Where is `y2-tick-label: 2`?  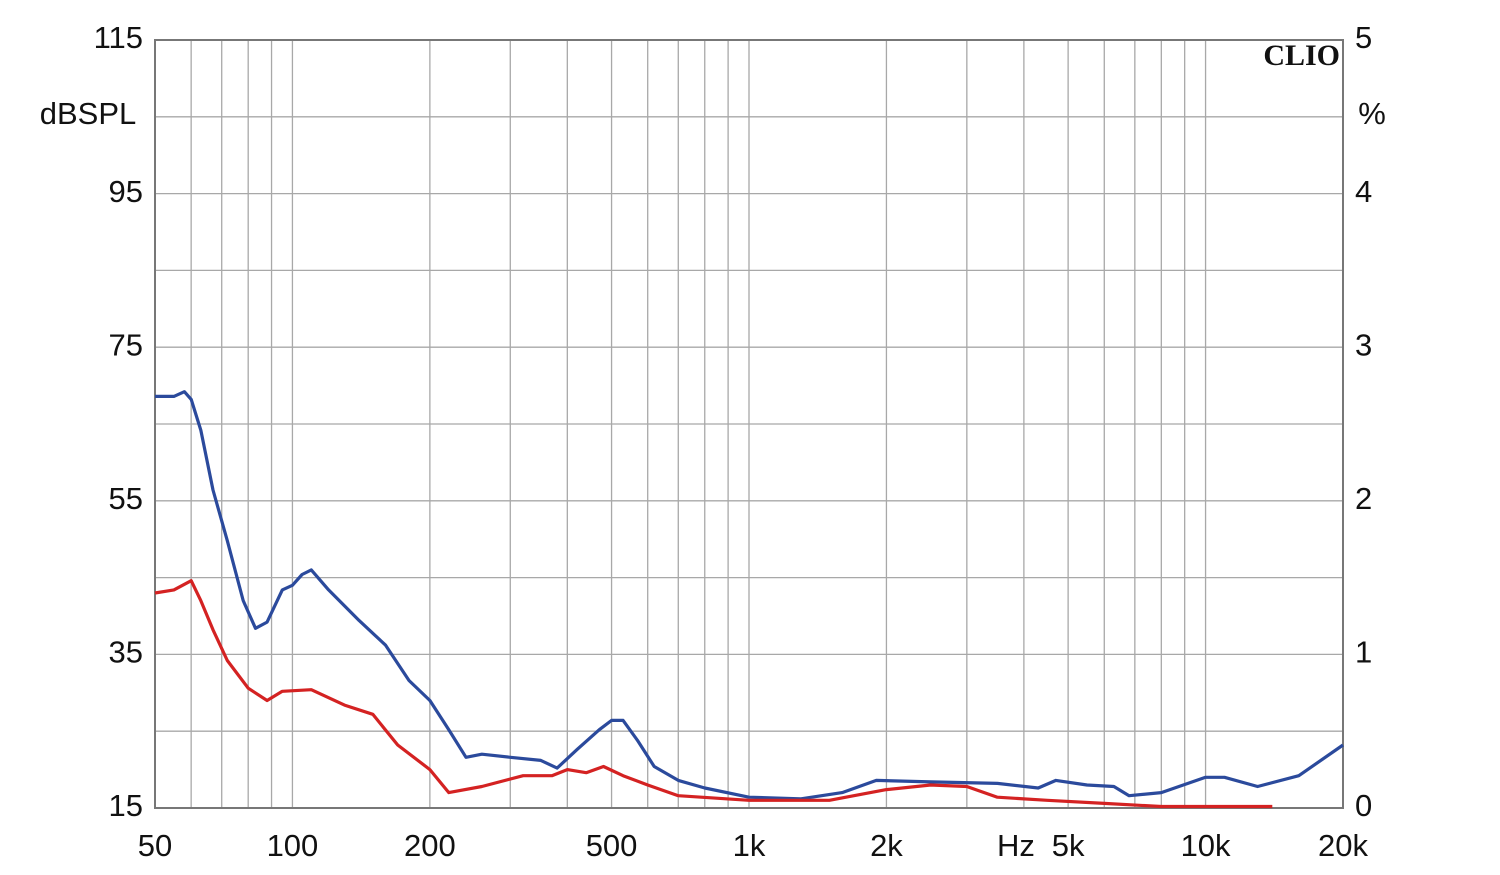 y2-tick-label: 2 is located at coordinates (1363, 498).